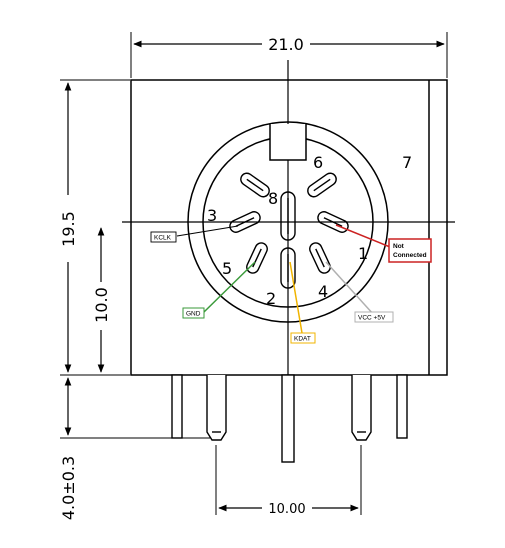  I want to click on pin-label-8: 8, so click(273, 198).